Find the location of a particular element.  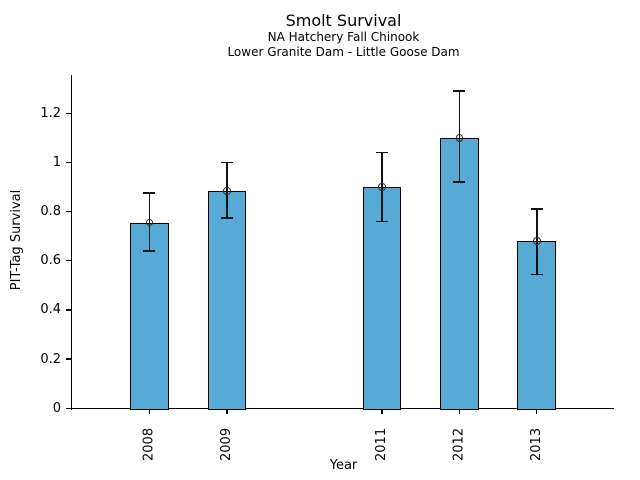

chart-subtitle-line2: Lower Granite Dam - Little Goose Dam is located at coordinates (343, 52).